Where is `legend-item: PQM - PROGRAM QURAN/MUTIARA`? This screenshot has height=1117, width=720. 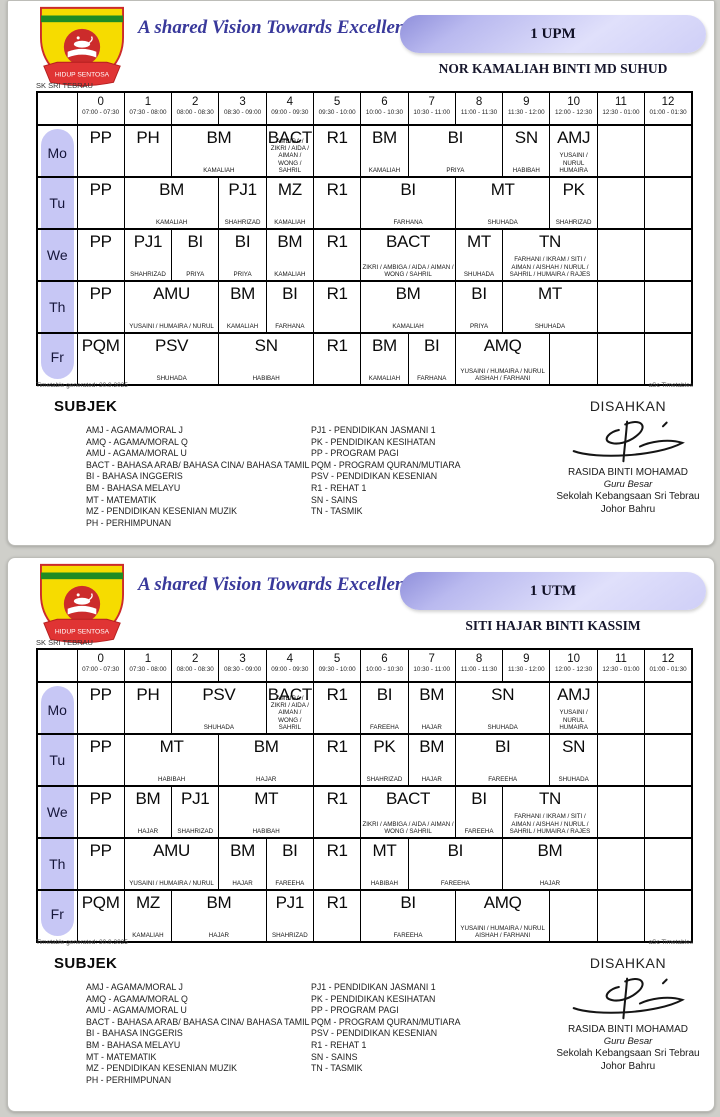 legend-item: PQM - PROGRAM QURAN/MUTIARA is located at coordinates (386, 464).